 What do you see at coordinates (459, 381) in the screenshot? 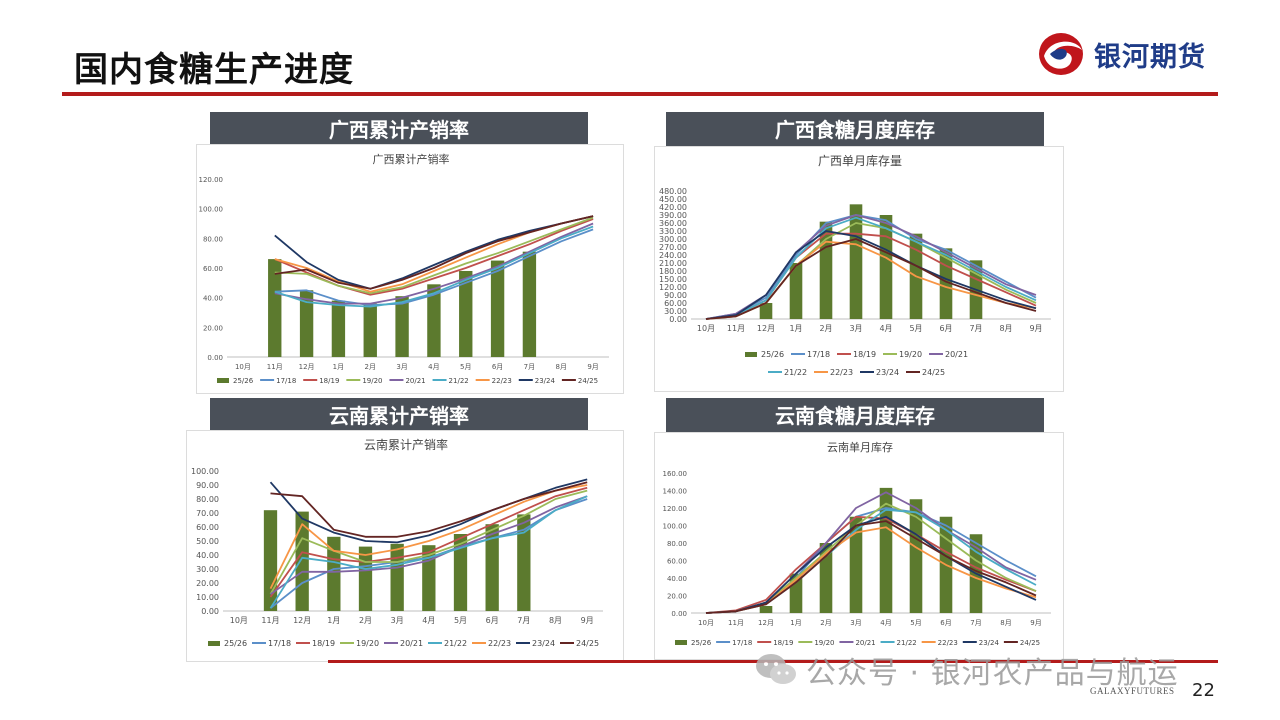
I see `legend-label: 21/22` at bounding box center [459, 381].